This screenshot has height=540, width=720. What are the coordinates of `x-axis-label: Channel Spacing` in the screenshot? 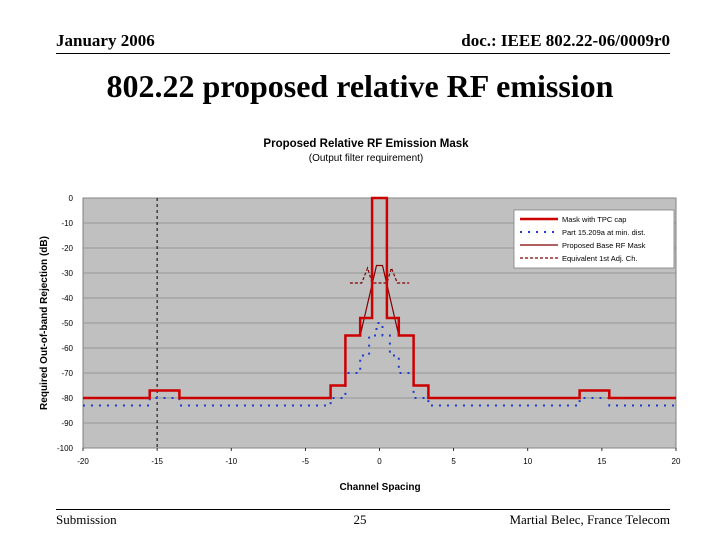 It's located at (379, 487).